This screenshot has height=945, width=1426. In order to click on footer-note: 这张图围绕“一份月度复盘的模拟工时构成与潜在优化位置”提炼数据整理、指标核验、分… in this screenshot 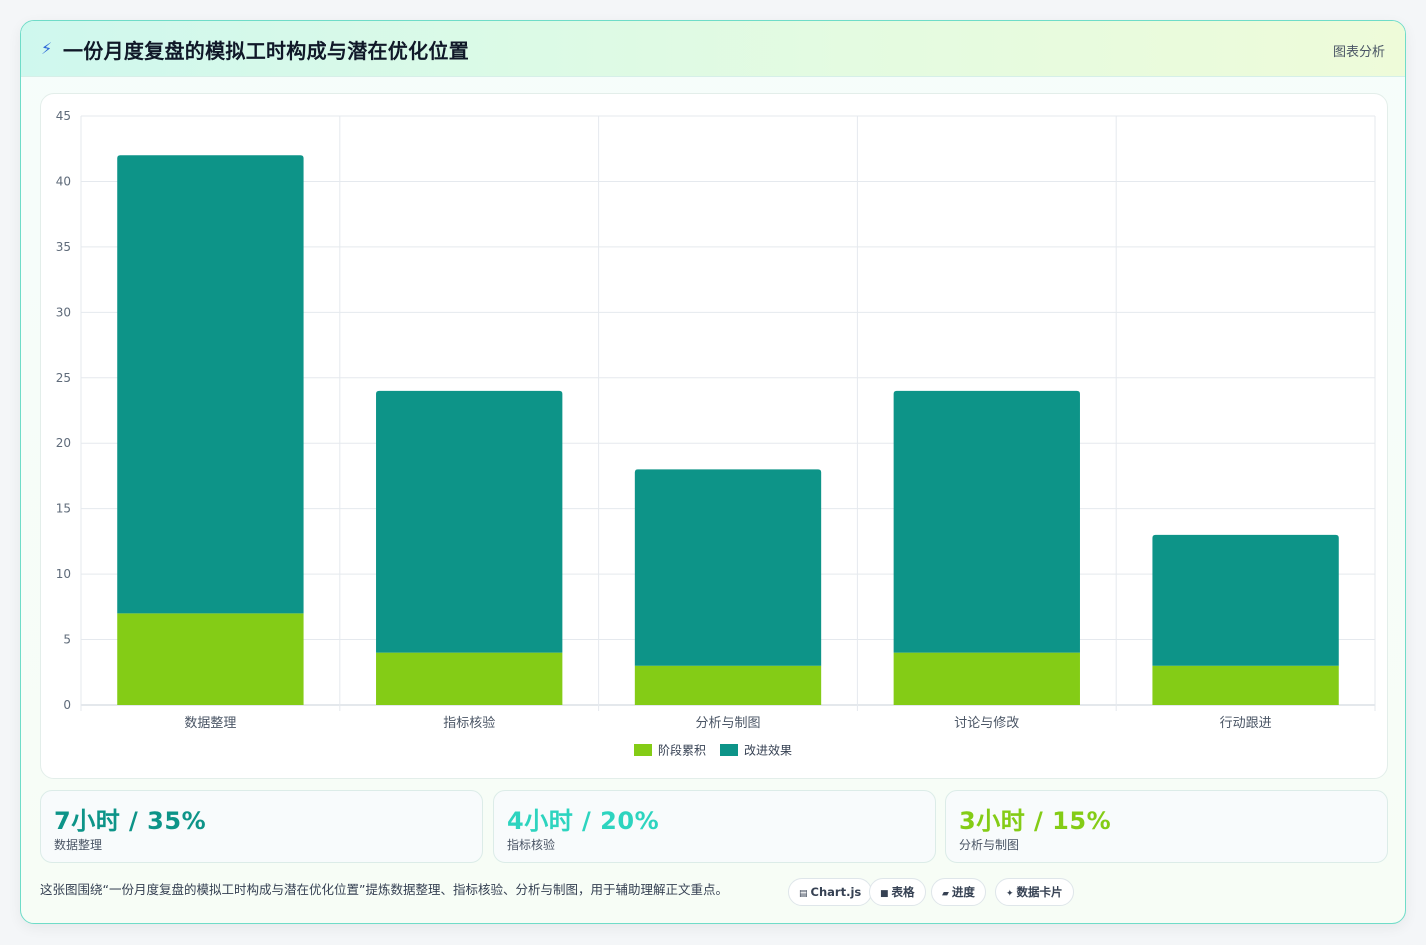, I will do `click(384, 889)`.